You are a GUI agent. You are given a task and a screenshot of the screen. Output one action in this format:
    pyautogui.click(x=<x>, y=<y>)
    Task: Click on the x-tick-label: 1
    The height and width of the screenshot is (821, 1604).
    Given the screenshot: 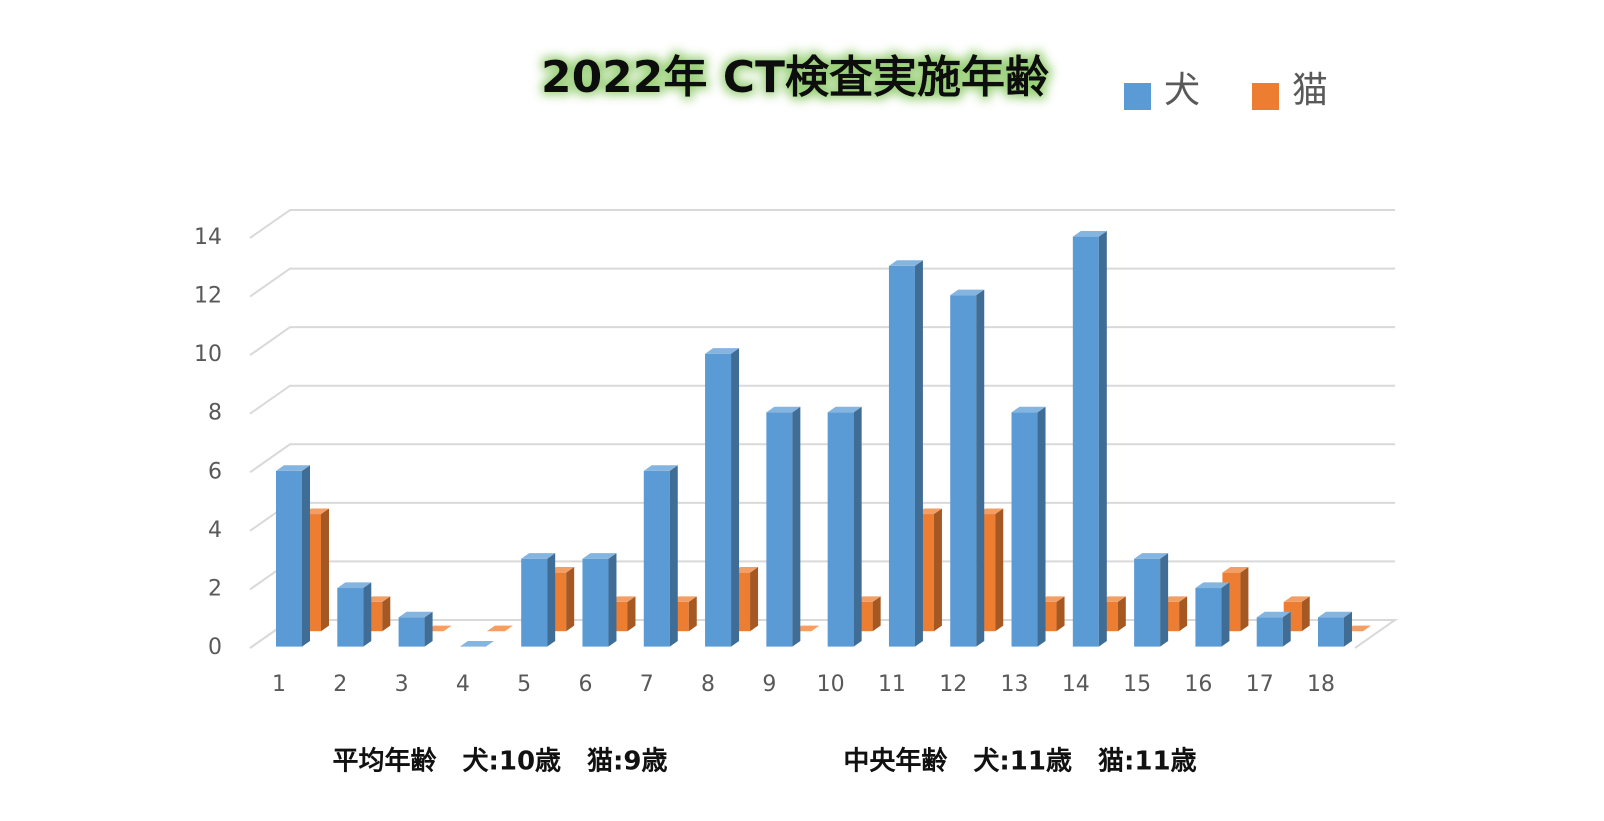 What is the action you would take?
    pyautogui.click(x=279, y=684)
    